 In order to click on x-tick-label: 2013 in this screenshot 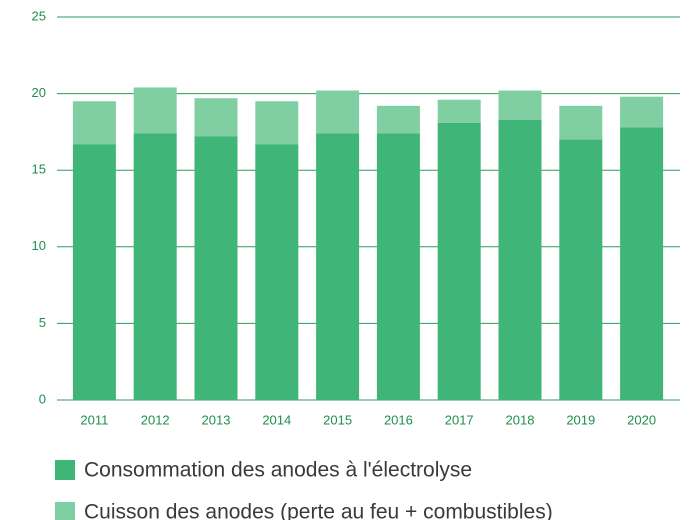, I will do `click(216, 419)`.